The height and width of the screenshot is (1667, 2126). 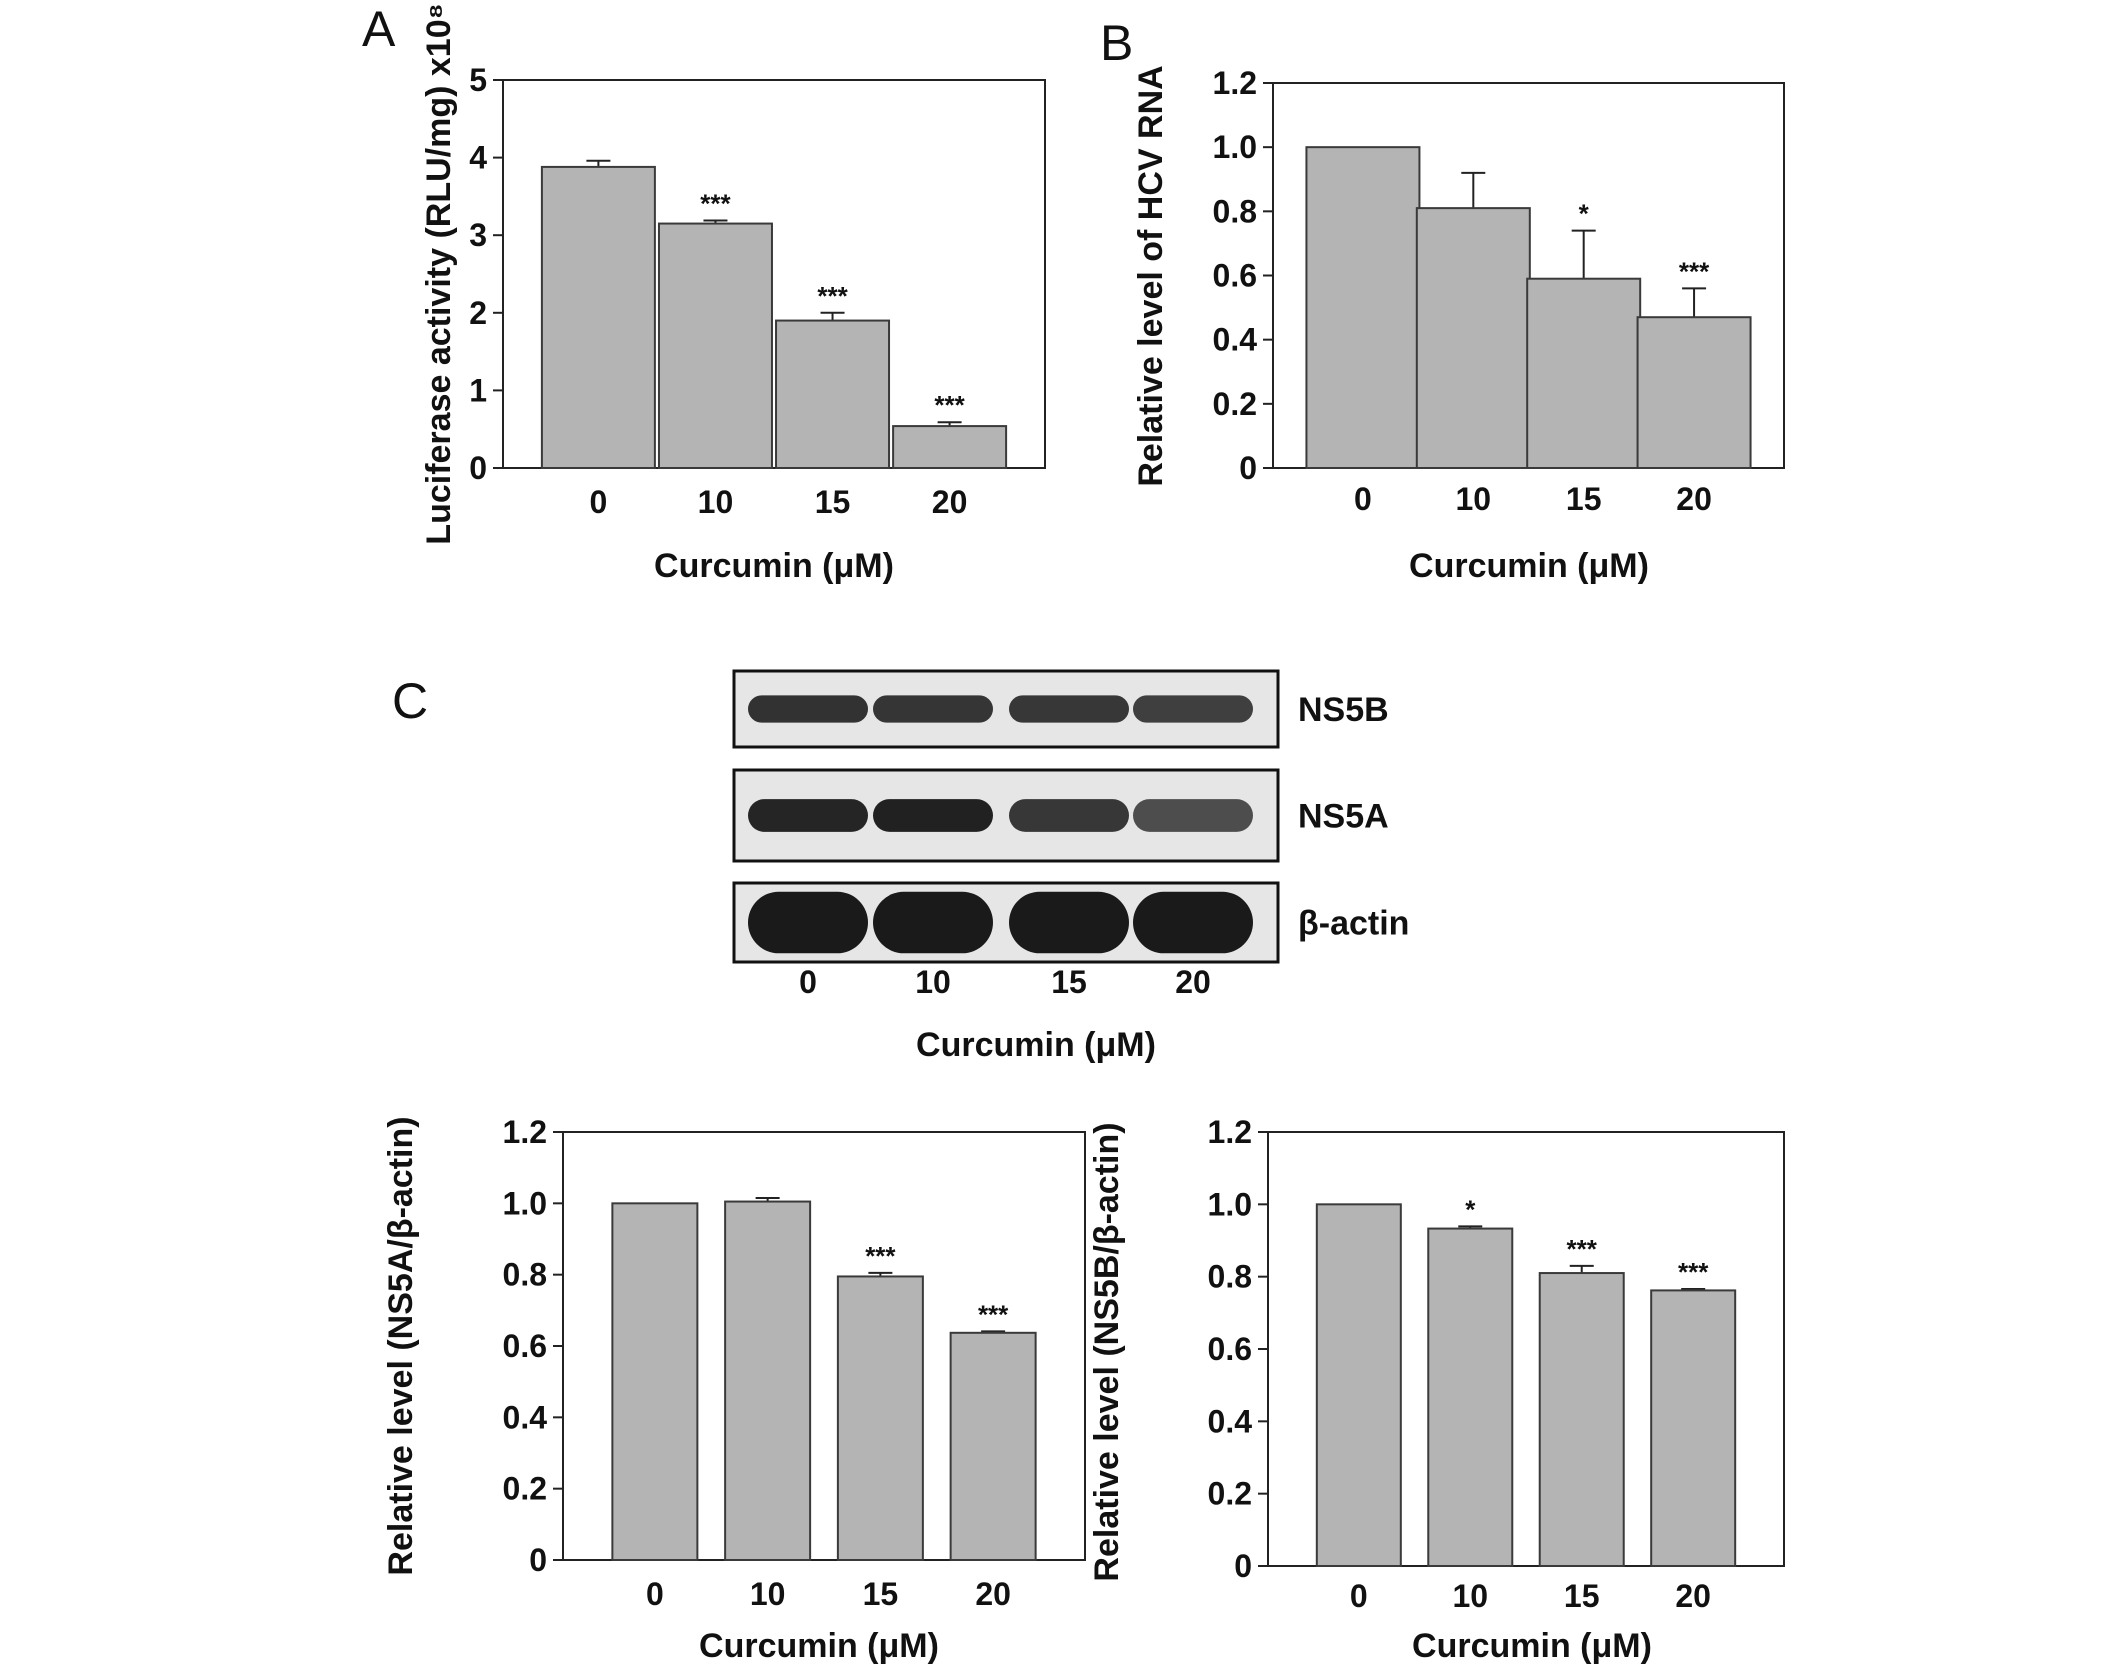 I want to click on lane-label: 20, so click(x=1193, y=982).